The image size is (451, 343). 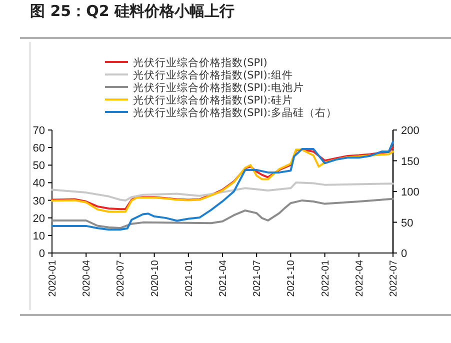 I want to click on y-tick-label: 10, so click(x=38, y=236).